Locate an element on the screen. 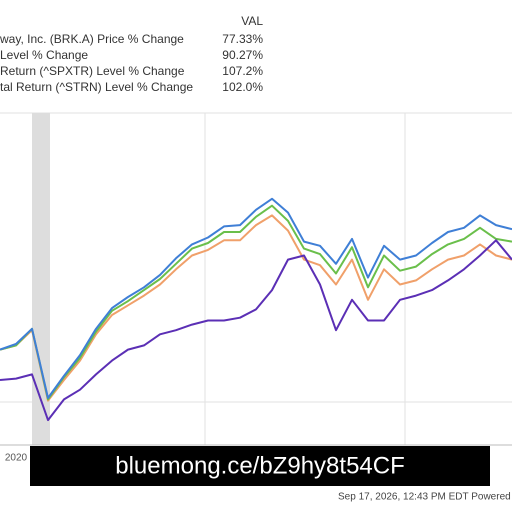 Image resolution: width=512 pixels, height=517 pixels. legend-header: VAL is located at coordinates (252, 21).